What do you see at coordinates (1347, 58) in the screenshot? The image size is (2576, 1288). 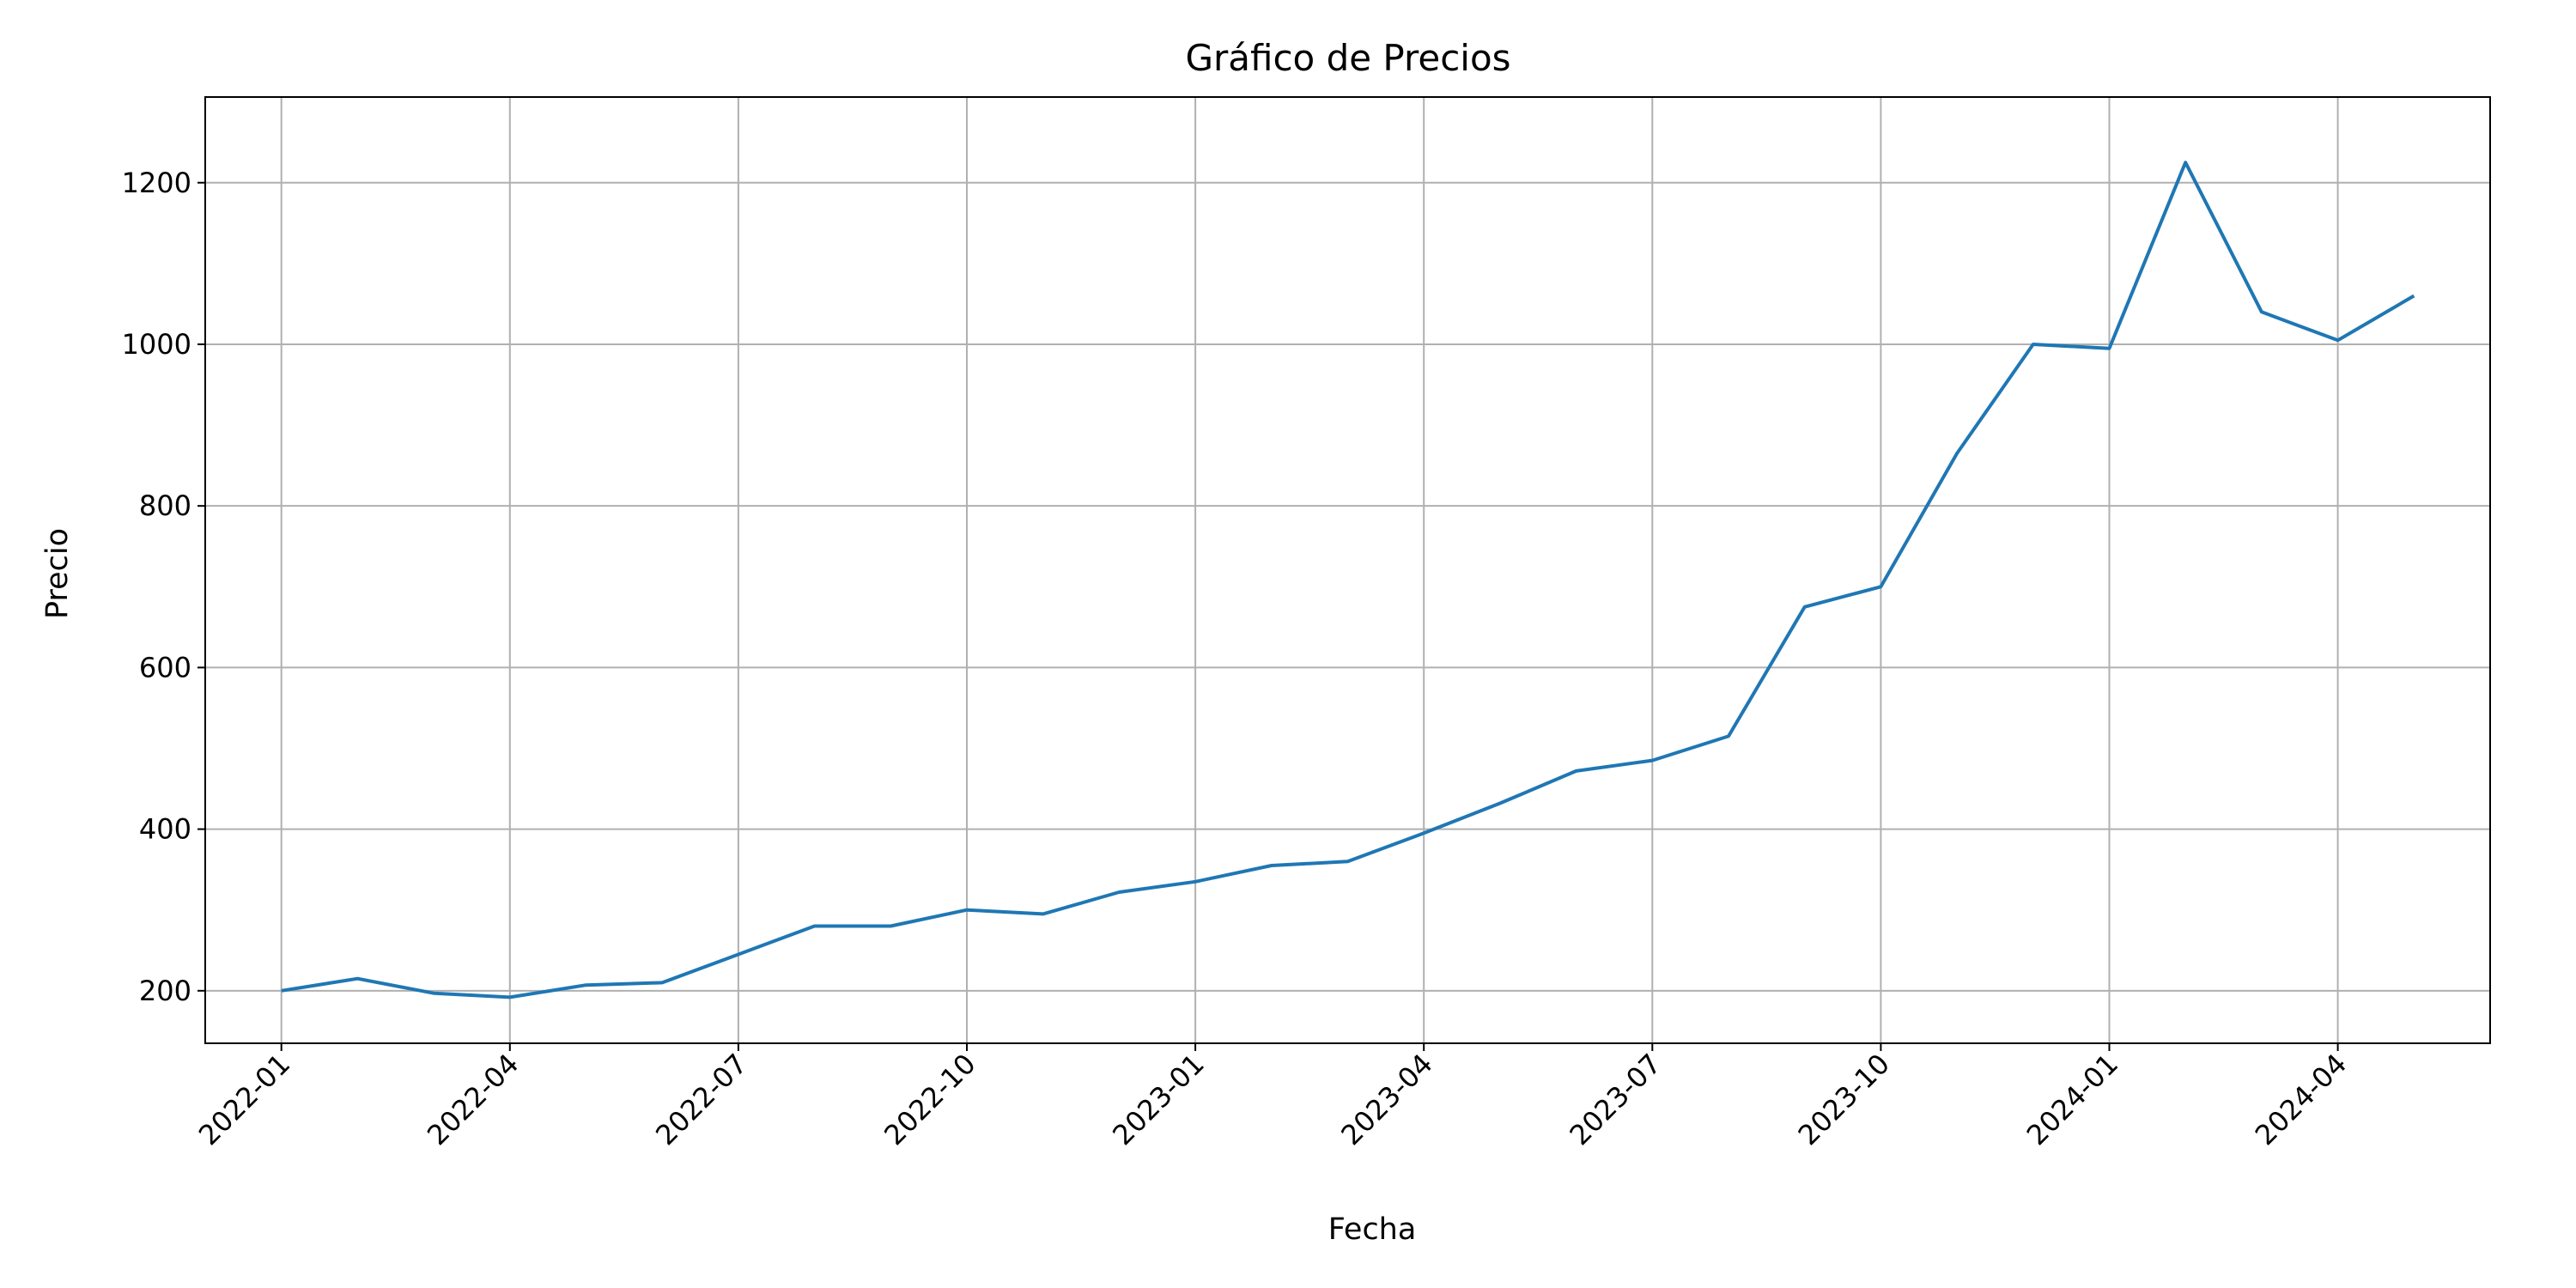 I see `chart-title: Gráfico de Precios` at bounding box center [1347, 58].